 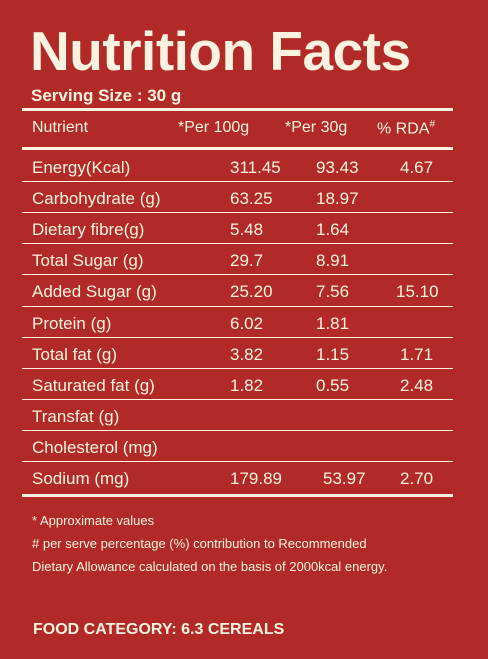 I want to click on per-30g-value: 18.97, so click(x=337, y=198).